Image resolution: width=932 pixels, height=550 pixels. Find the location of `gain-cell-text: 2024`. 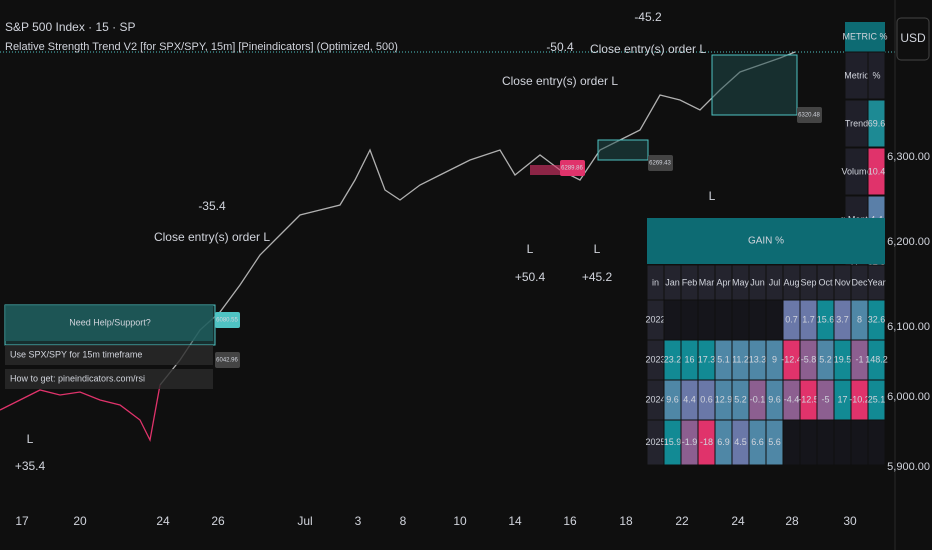

gain-cell-text: 2024 is located at coordinates (655, 399).